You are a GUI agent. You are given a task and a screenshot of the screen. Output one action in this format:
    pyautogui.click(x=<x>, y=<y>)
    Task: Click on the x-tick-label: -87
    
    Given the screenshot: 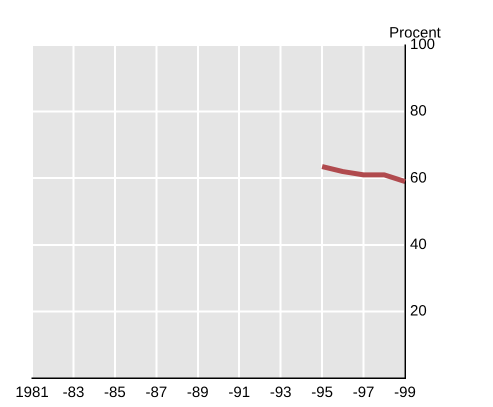 What is the action you would take?
    pyautogui.click(x=156, y=393)
    